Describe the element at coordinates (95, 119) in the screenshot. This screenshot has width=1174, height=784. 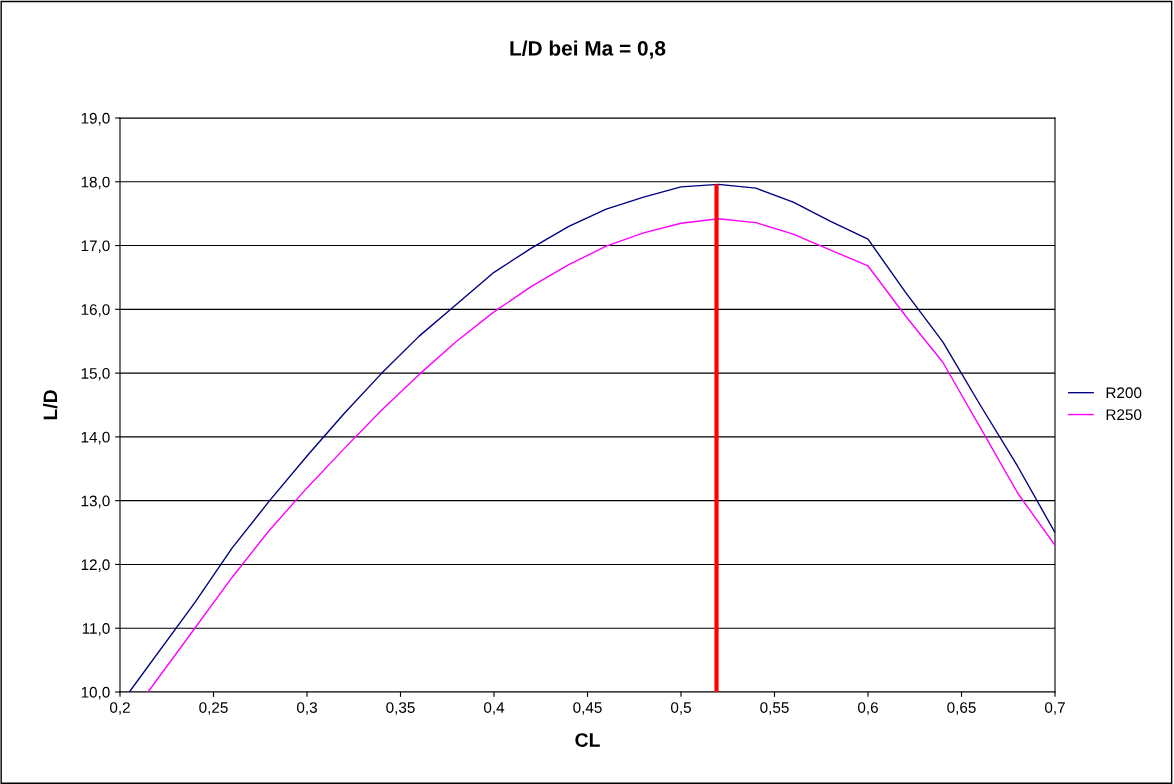
I see `y-tick-label: 19,0` at that location.